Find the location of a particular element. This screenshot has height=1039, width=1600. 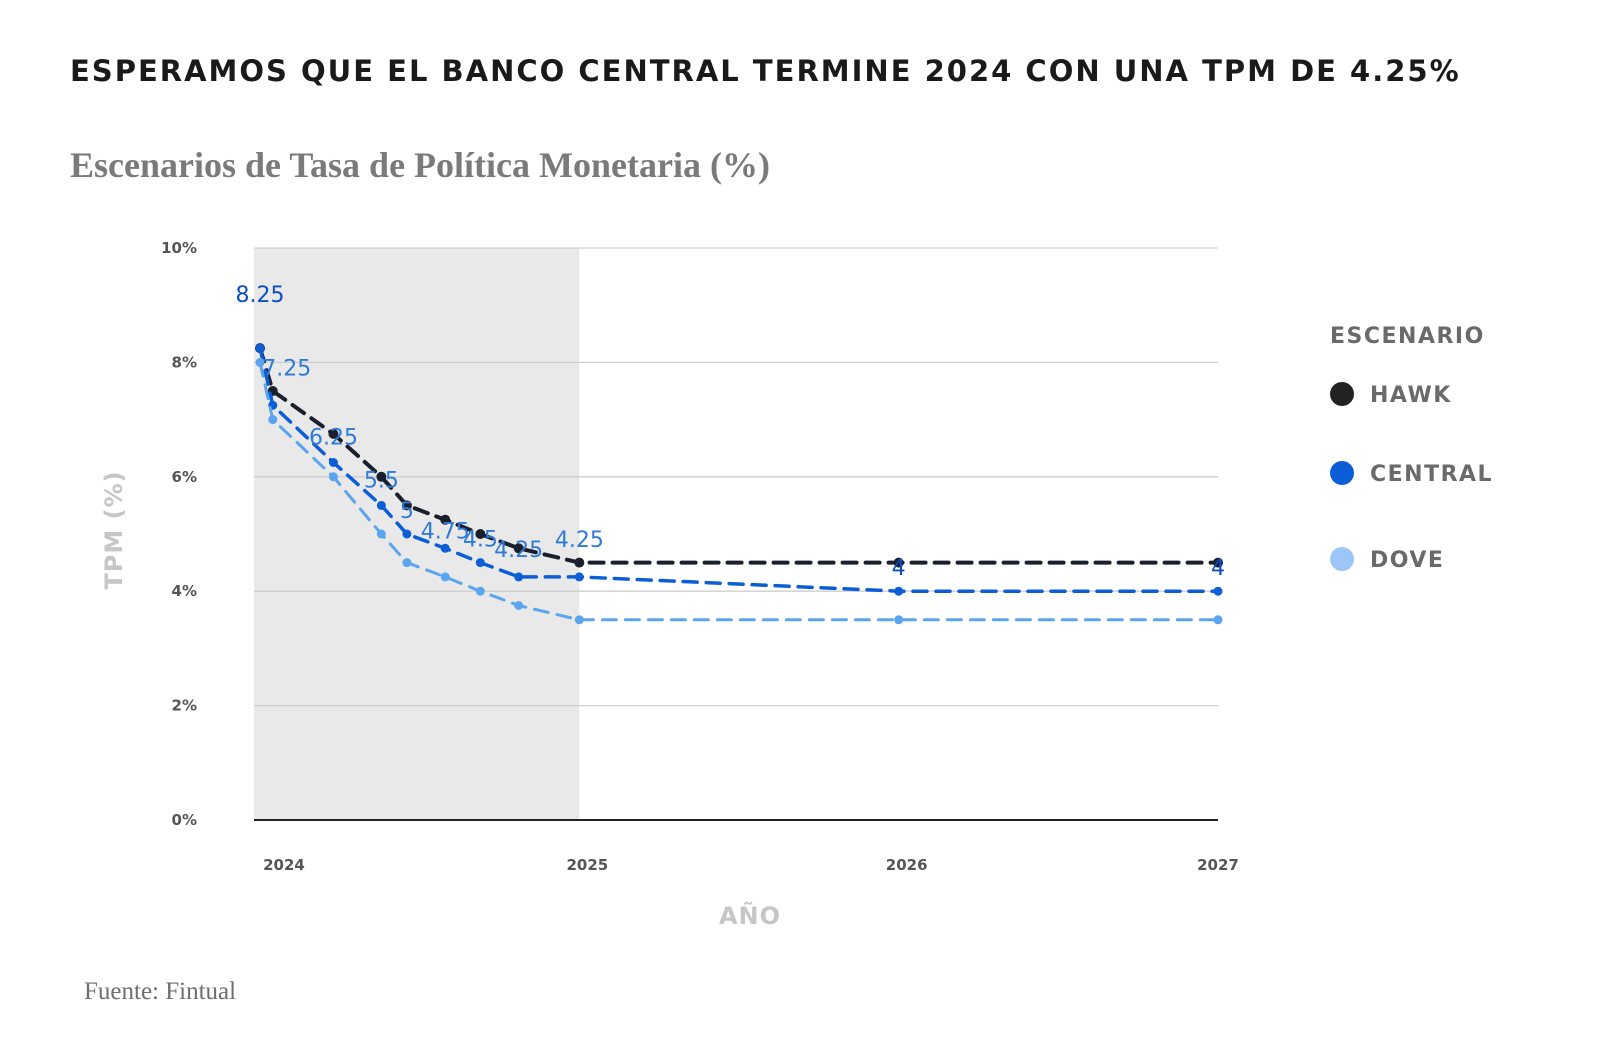

y-tick-label: 8% is located at coordinates (184, 362).